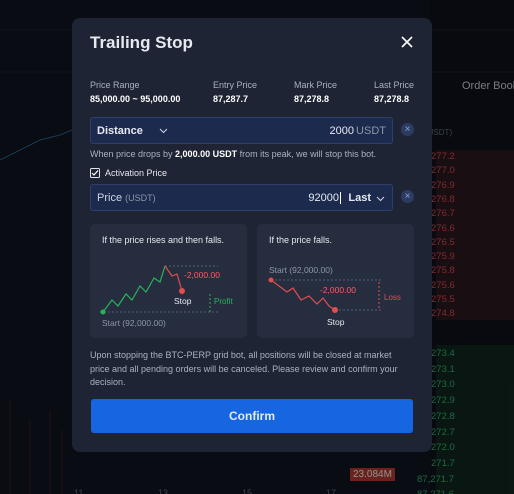 Image resolution: width=514 pixels, height=494 pixels. What do you see at coordinates (120, 131) in the screenshot?
I see `distance-label: Distance` at bounding box center [120, 131].